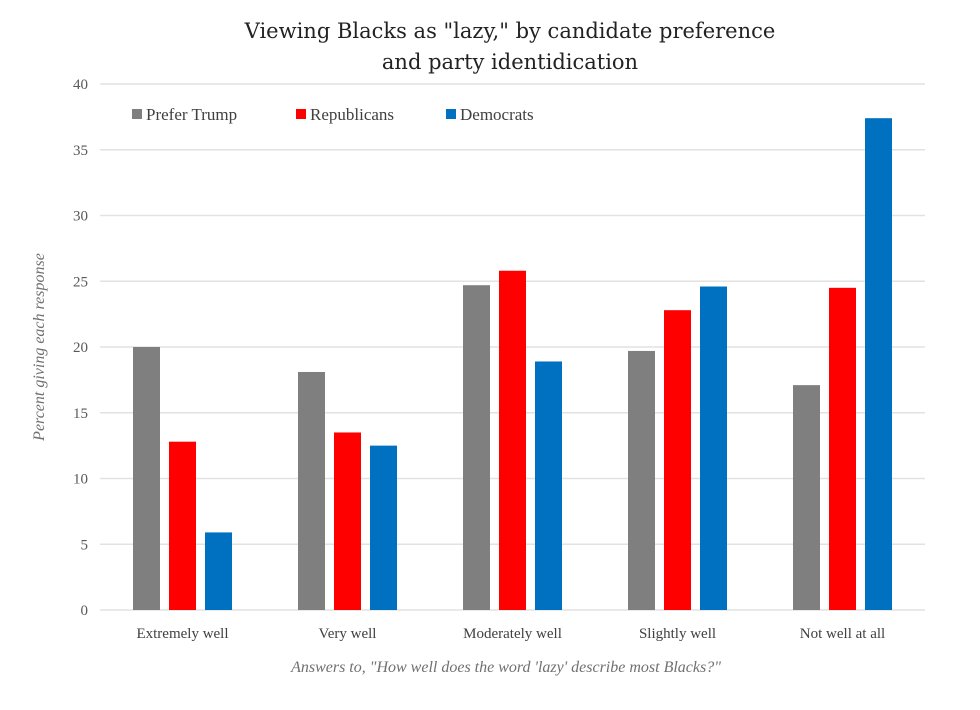  I want to click on legend-item: Republicans, so click(345, 114).